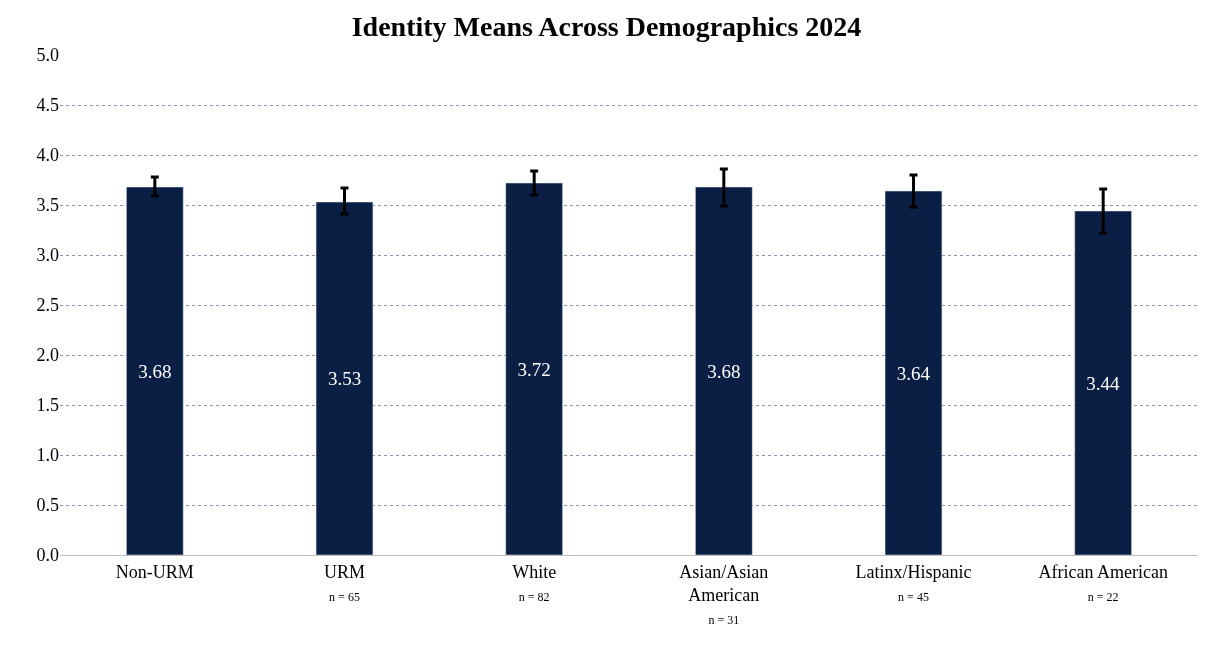 This screenshot has height=650, width=1213. What do you see at coordinates (1103, 582) in the screenshot?
I see `x-tick-label: African American n = 22` at bounding box center [1103, 582].